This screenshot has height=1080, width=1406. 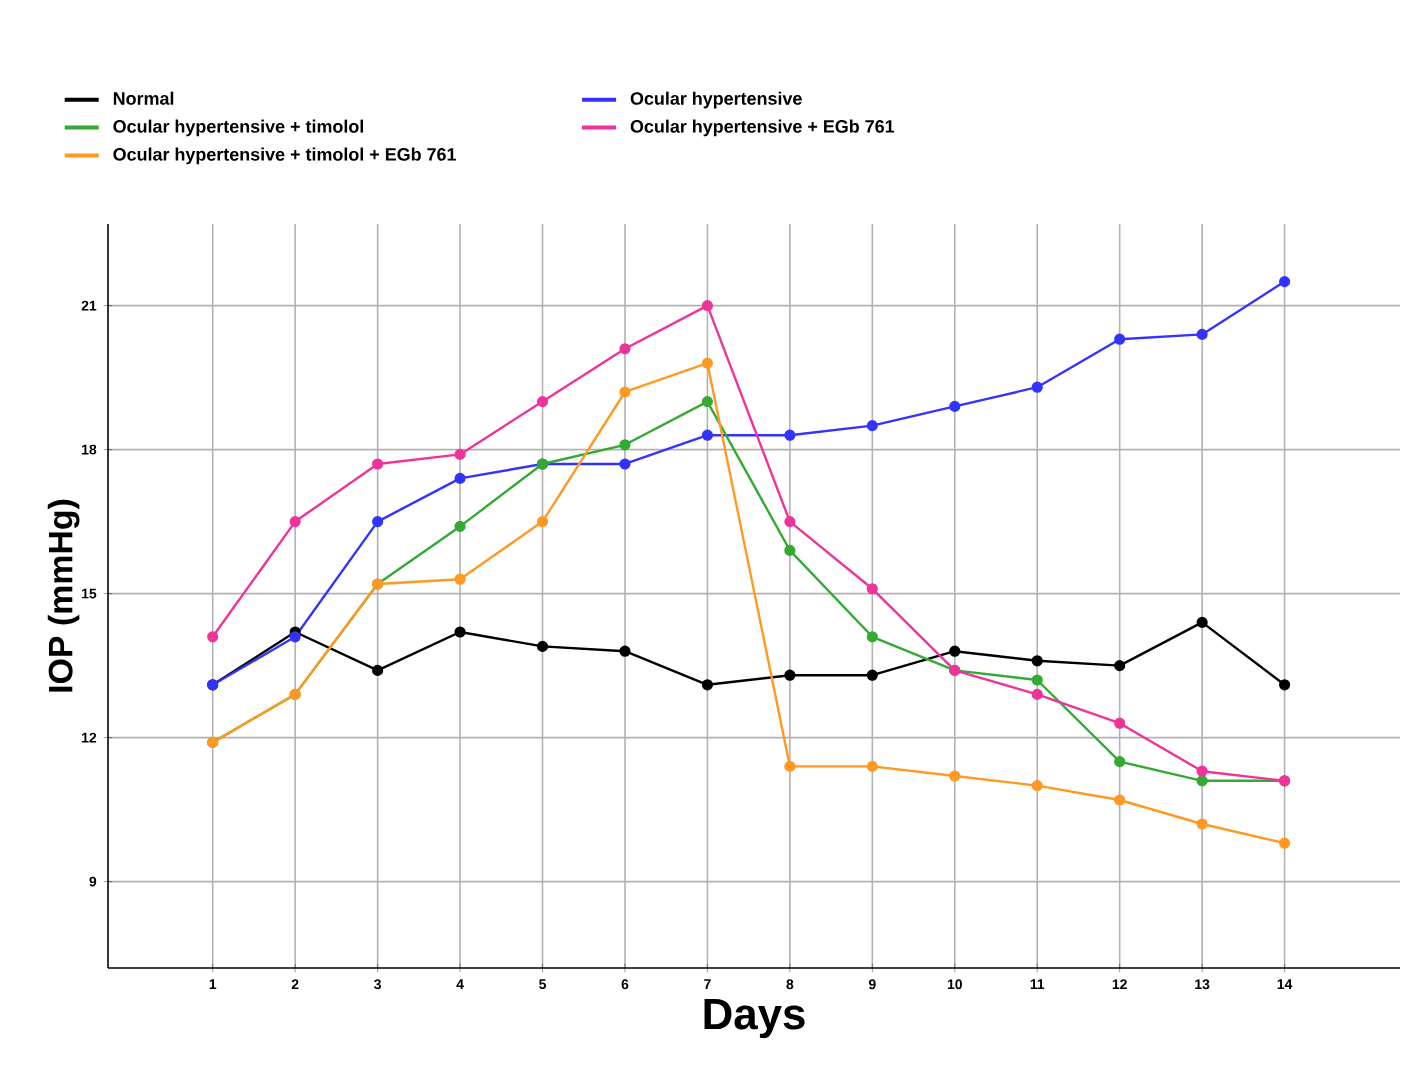 I want to click on legend-label: Normal, so click(x=143, y=98).